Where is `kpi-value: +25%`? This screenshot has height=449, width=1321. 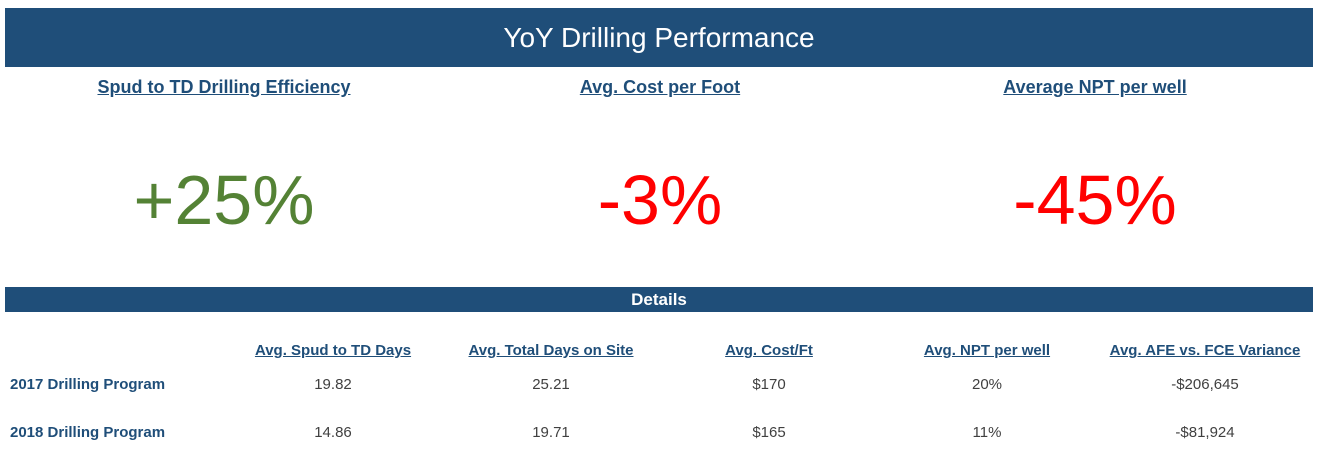 kpi-value: +25% is located at coordinates (224, 200).